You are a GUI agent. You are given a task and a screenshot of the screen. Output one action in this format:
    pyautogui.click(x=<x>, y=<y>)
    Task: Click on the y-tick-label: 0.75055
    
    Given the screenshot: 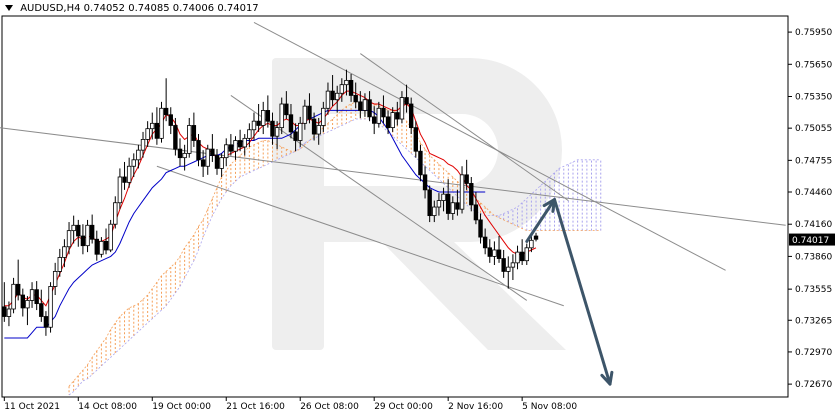 What is the action you would take?
    pyautogui.click(x=813, y=129)
    